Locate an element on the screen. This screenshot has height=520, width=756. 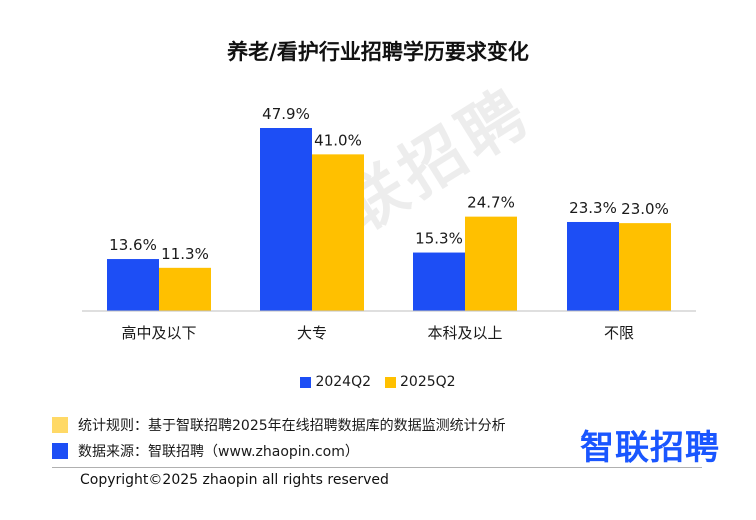
data-label-2025q2-2: 24.7% is located at coordinates (491, 203).